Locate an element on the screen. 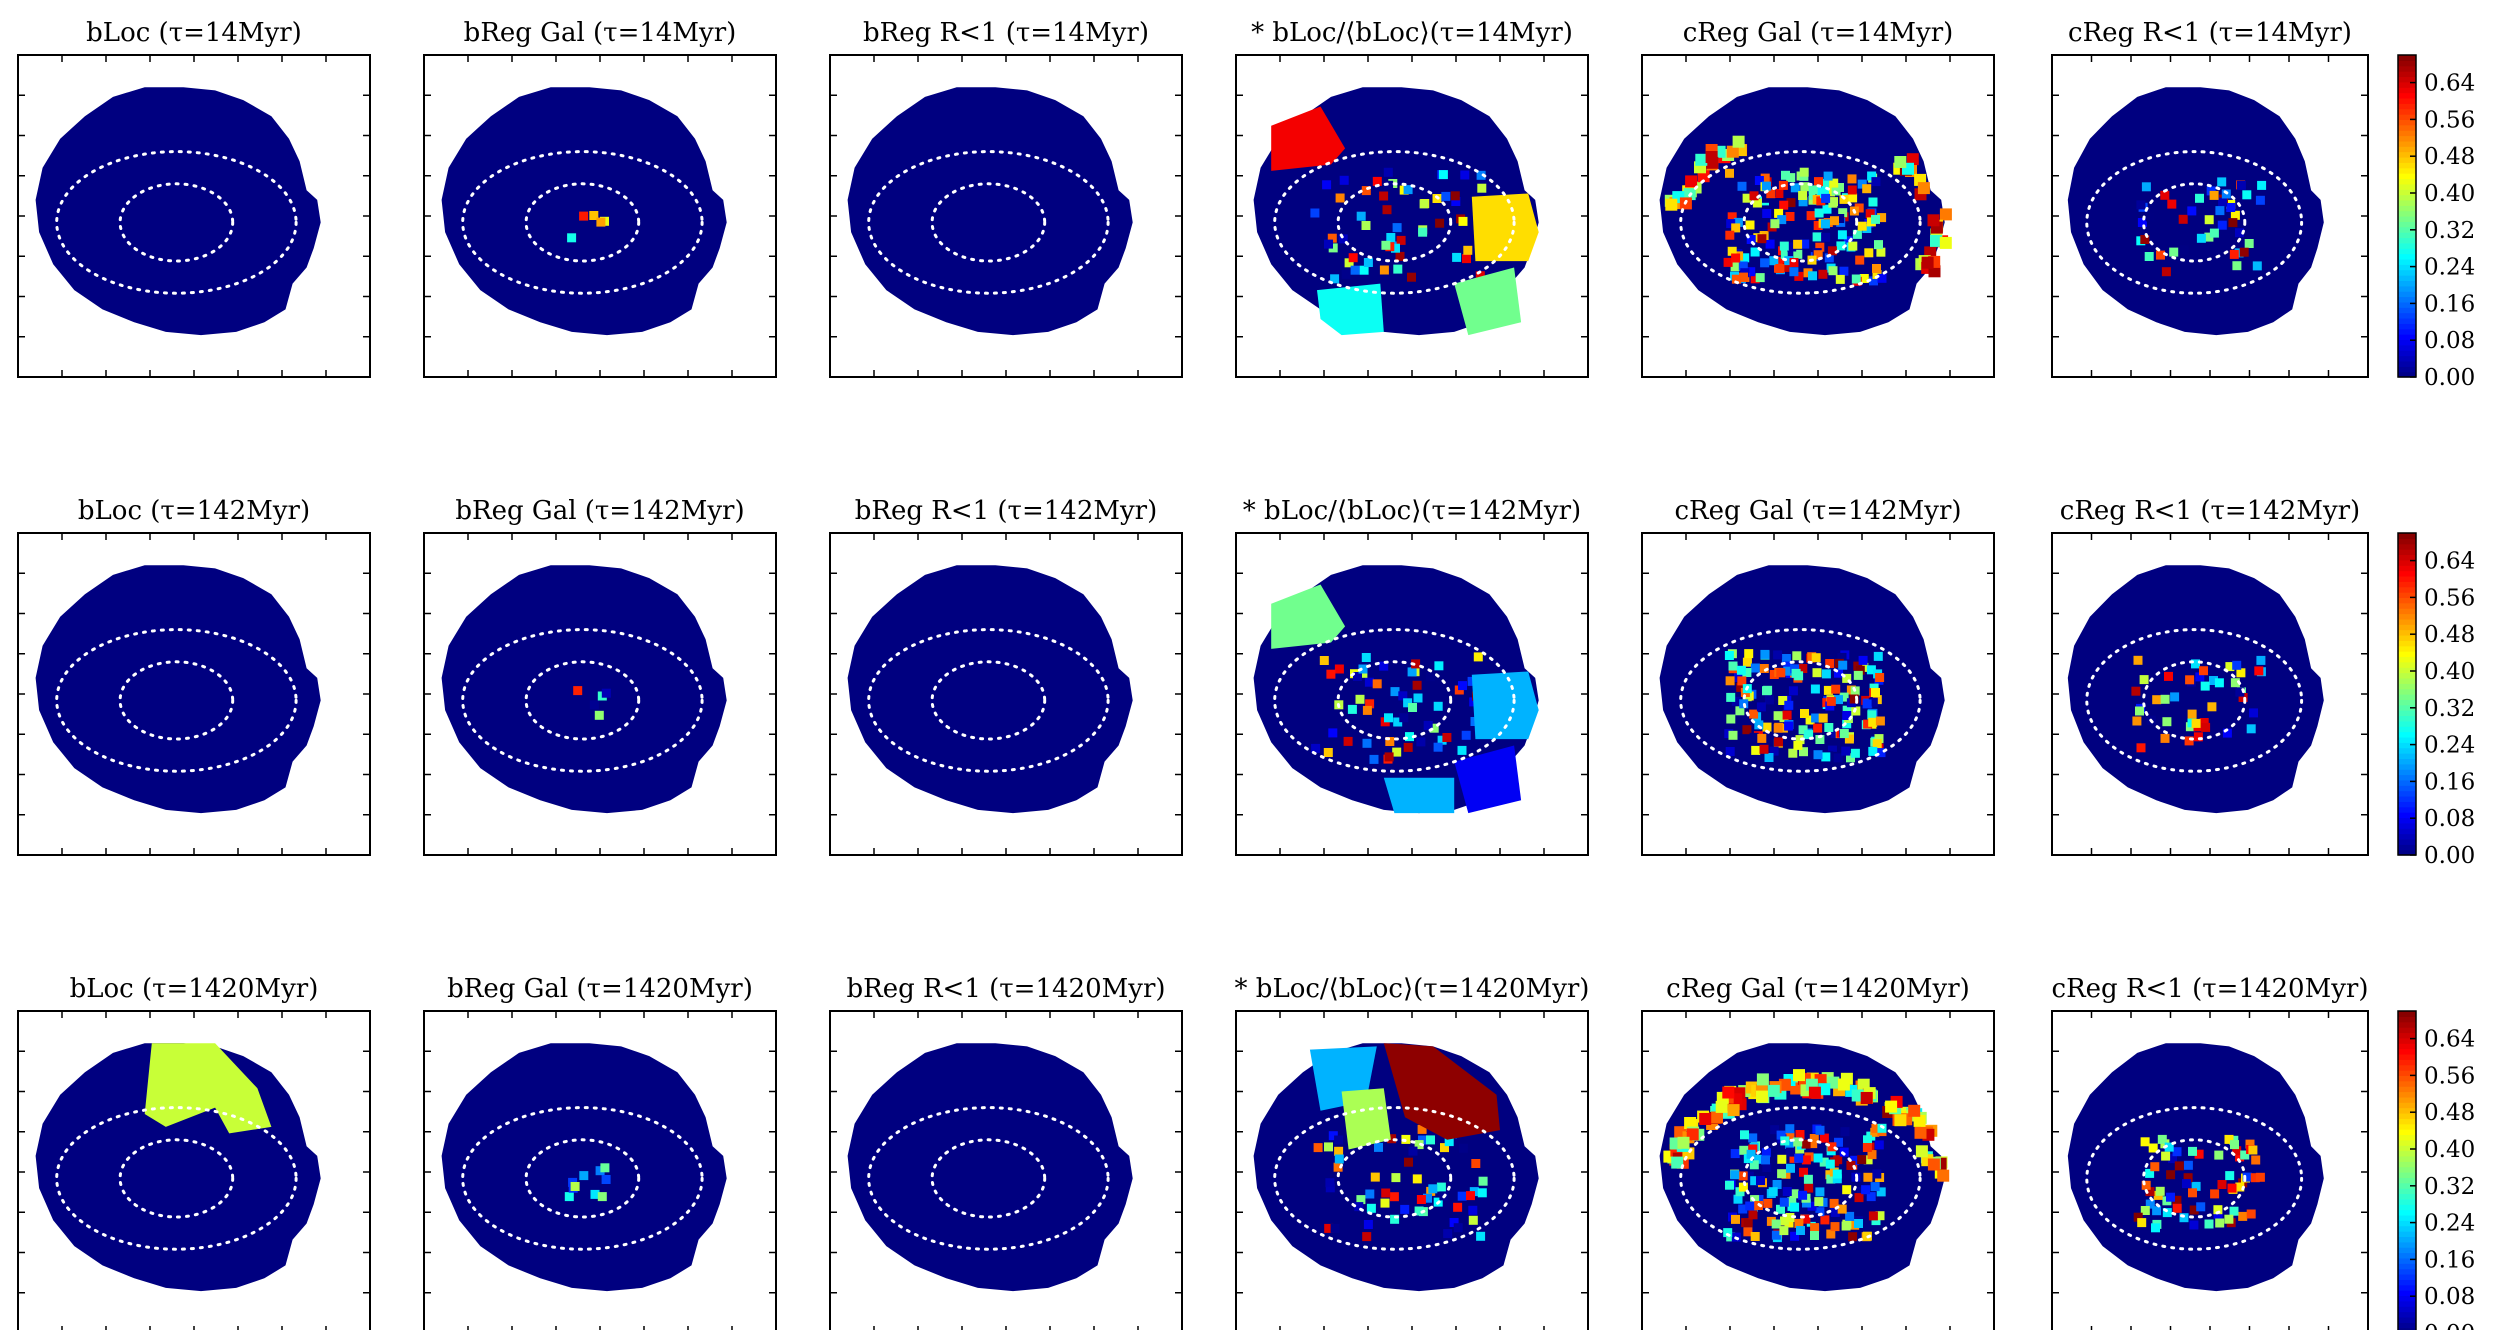 This screenshot has height=1330, width=2498. panel-r1-c2: bReg R<1 (τ=142Myr) is located at coordinates (1006, 676).